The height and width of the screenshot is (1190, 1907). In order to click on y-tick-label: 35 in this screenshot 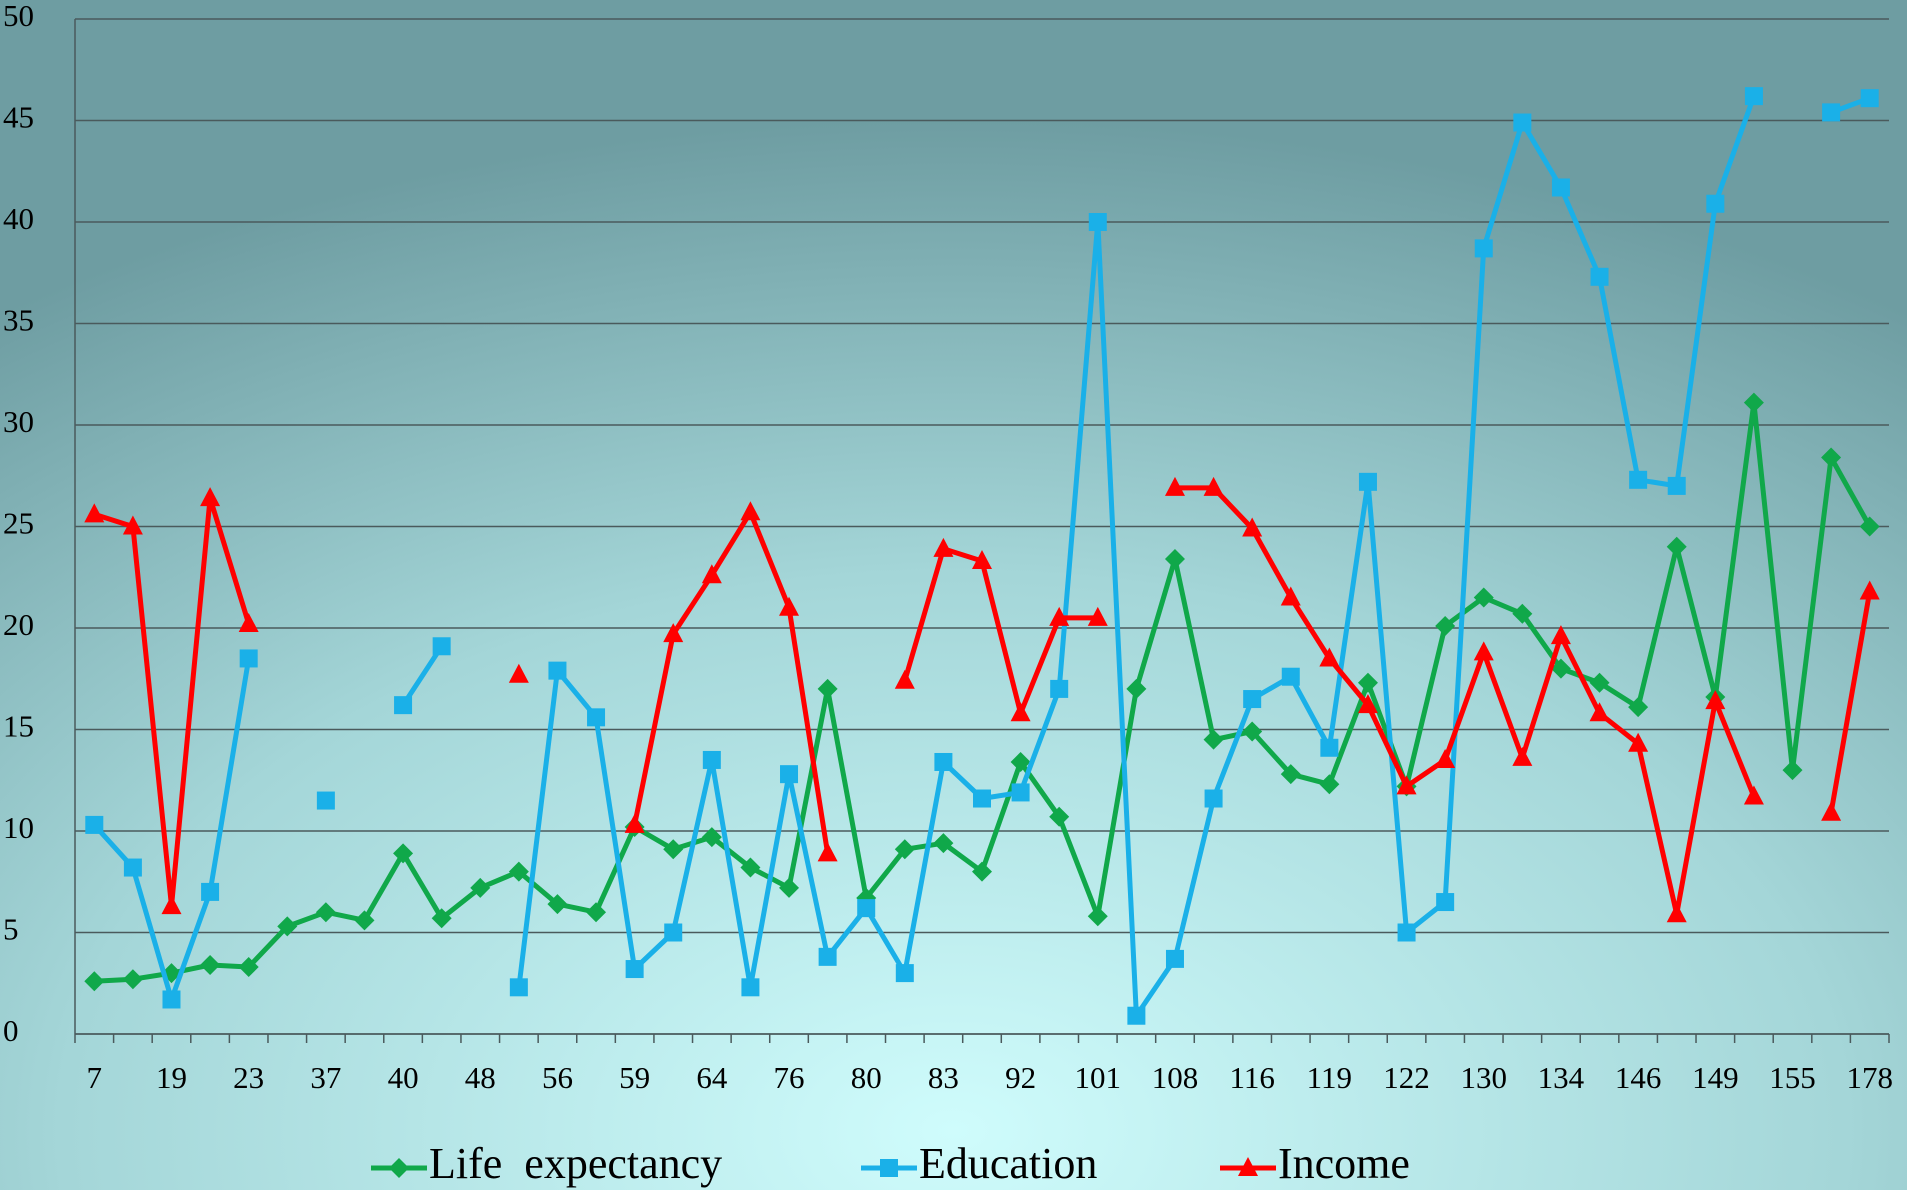, I will do `click(18, 320)`.